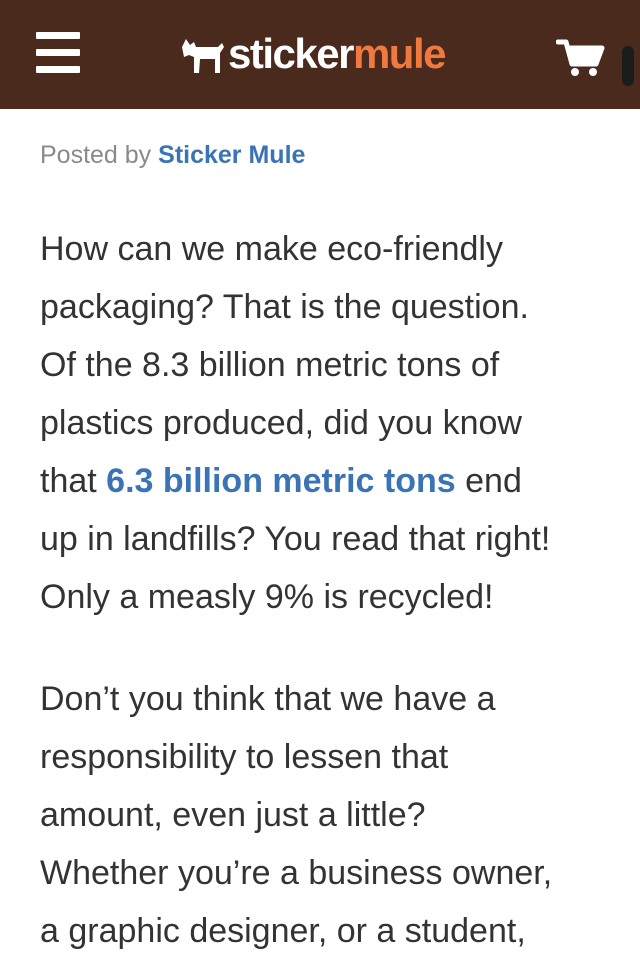 Image resolution: width=640 pixels, height=960 pixels. What do you see at coordinates (73, 481) in the screenshot?
I see `text-segment: that` at bounding box center [73, 481].